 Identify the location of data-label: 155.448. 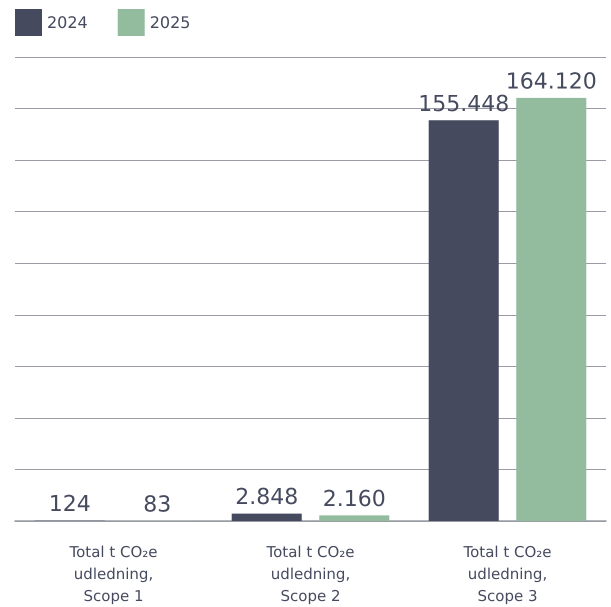
(464, 104).